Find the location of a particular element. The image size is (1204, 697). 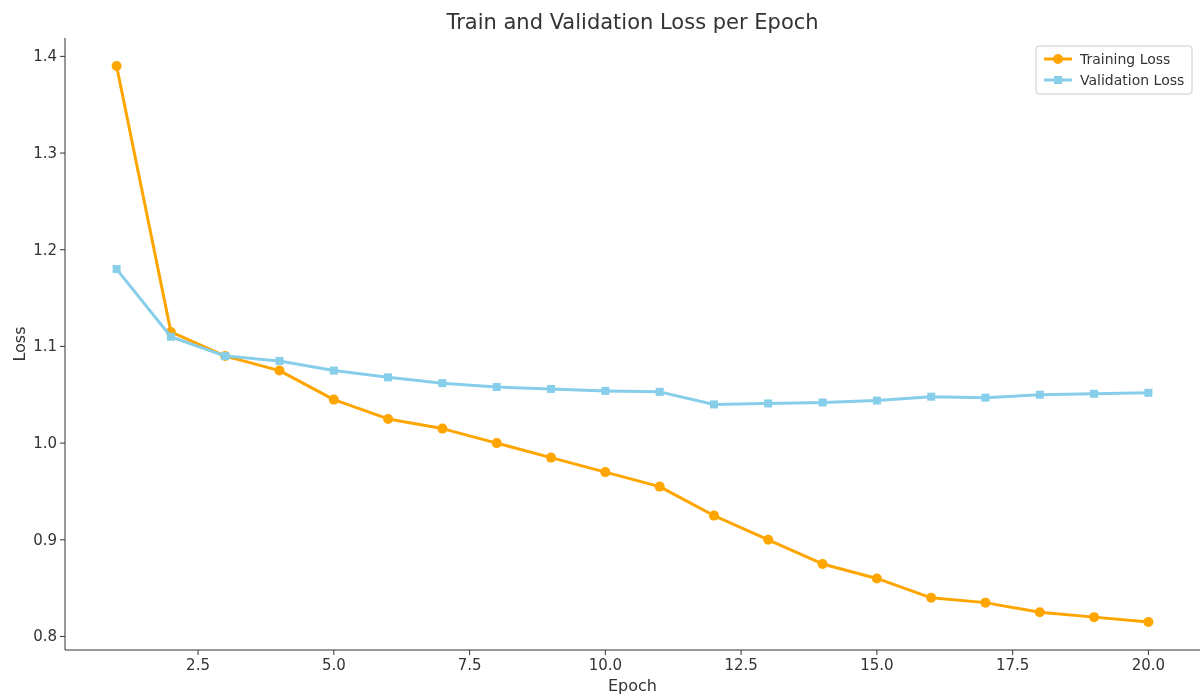

chart-title: Train and Validation Loss per Epoch is located at coordinates (632, 22).